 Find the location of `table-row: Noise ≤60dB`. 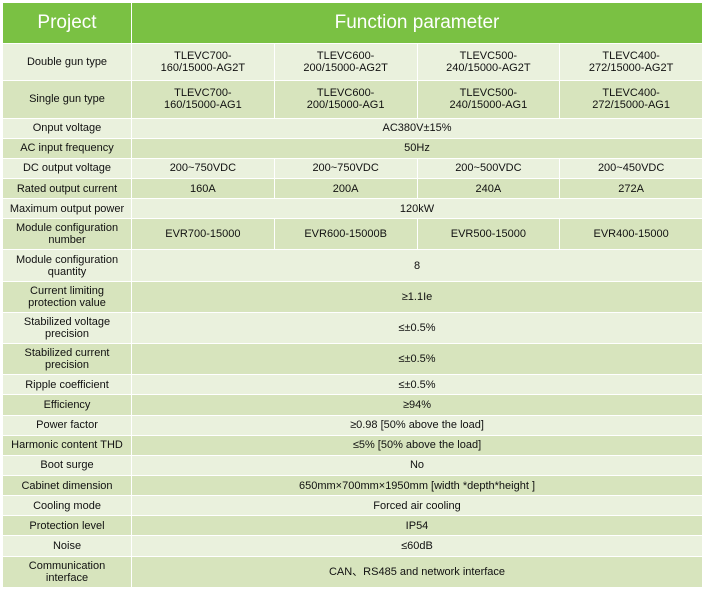

table-row: Noise ≤60dB is located at coordinates (352, 546).